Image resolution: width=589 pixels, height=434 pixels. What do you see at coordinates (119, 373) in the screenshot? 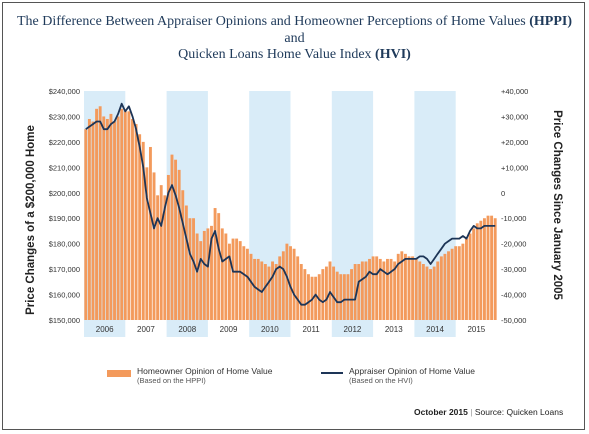
I see `legend-bar-swatch` at bounding box center [119, 373].